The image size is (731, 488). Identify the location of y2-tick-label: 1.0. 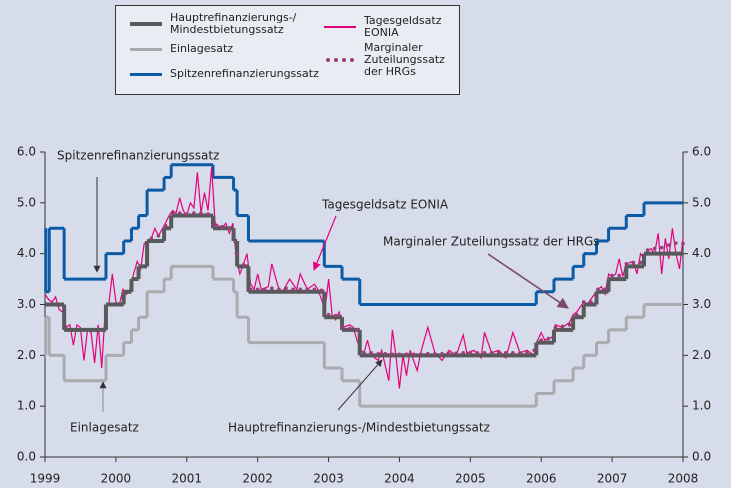
(701, 406).